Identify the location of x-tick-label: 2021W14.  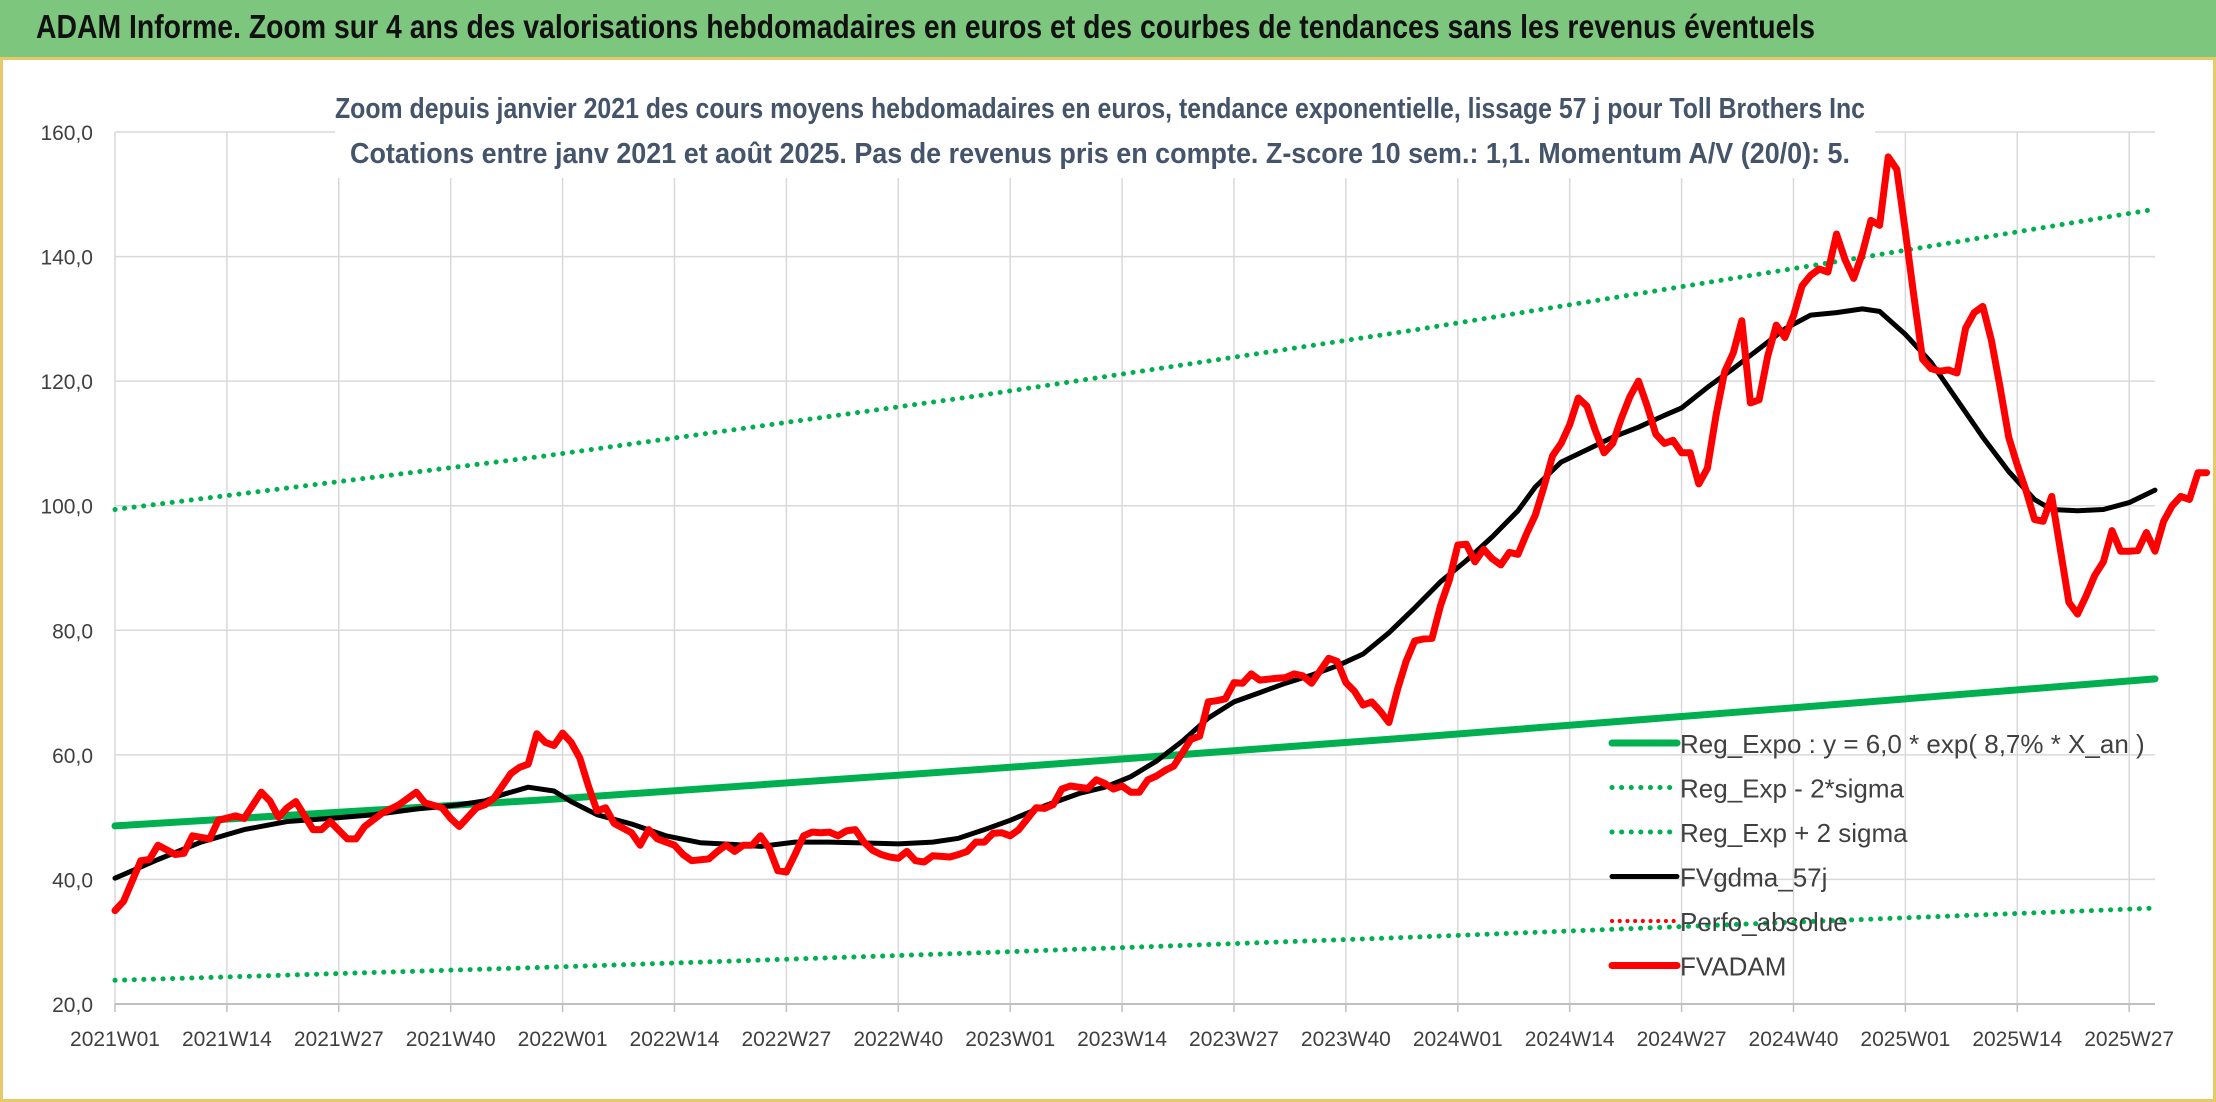
(227, 1039).